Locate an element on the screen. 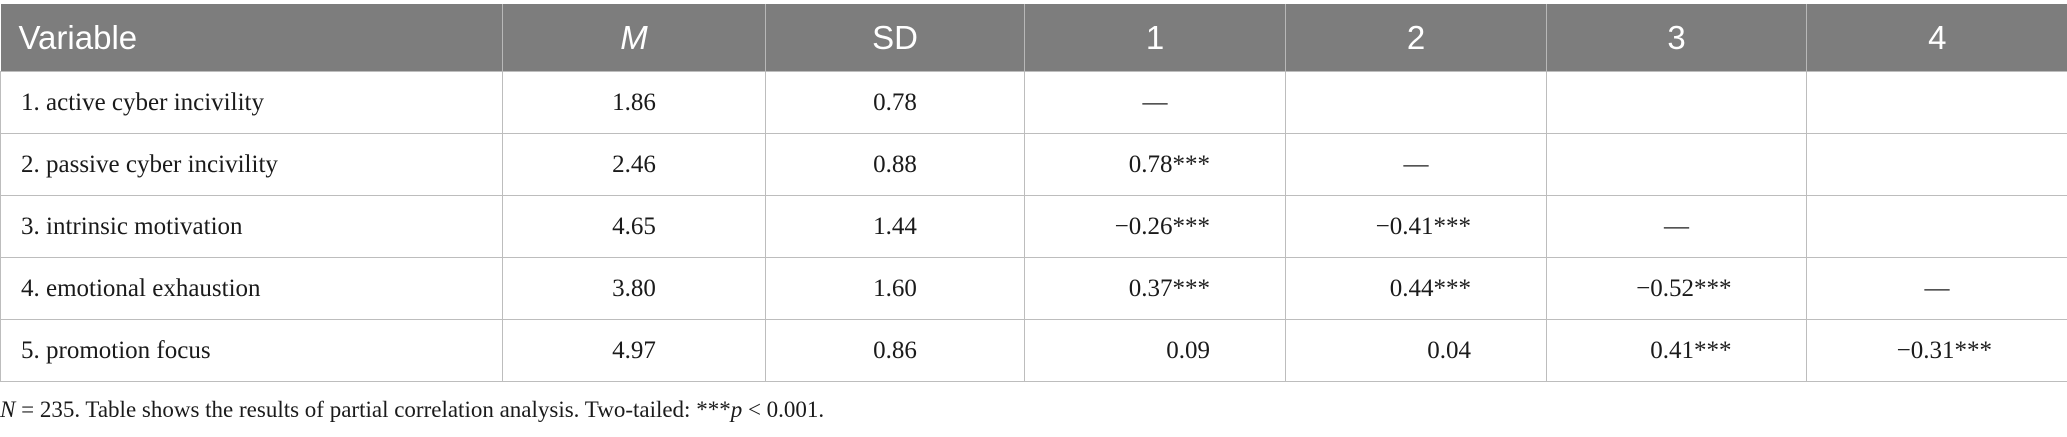 The width and height of the screenshot is (2067, 437). corr-cell-3: −0.52*** is located at coordinates (1676, 288).